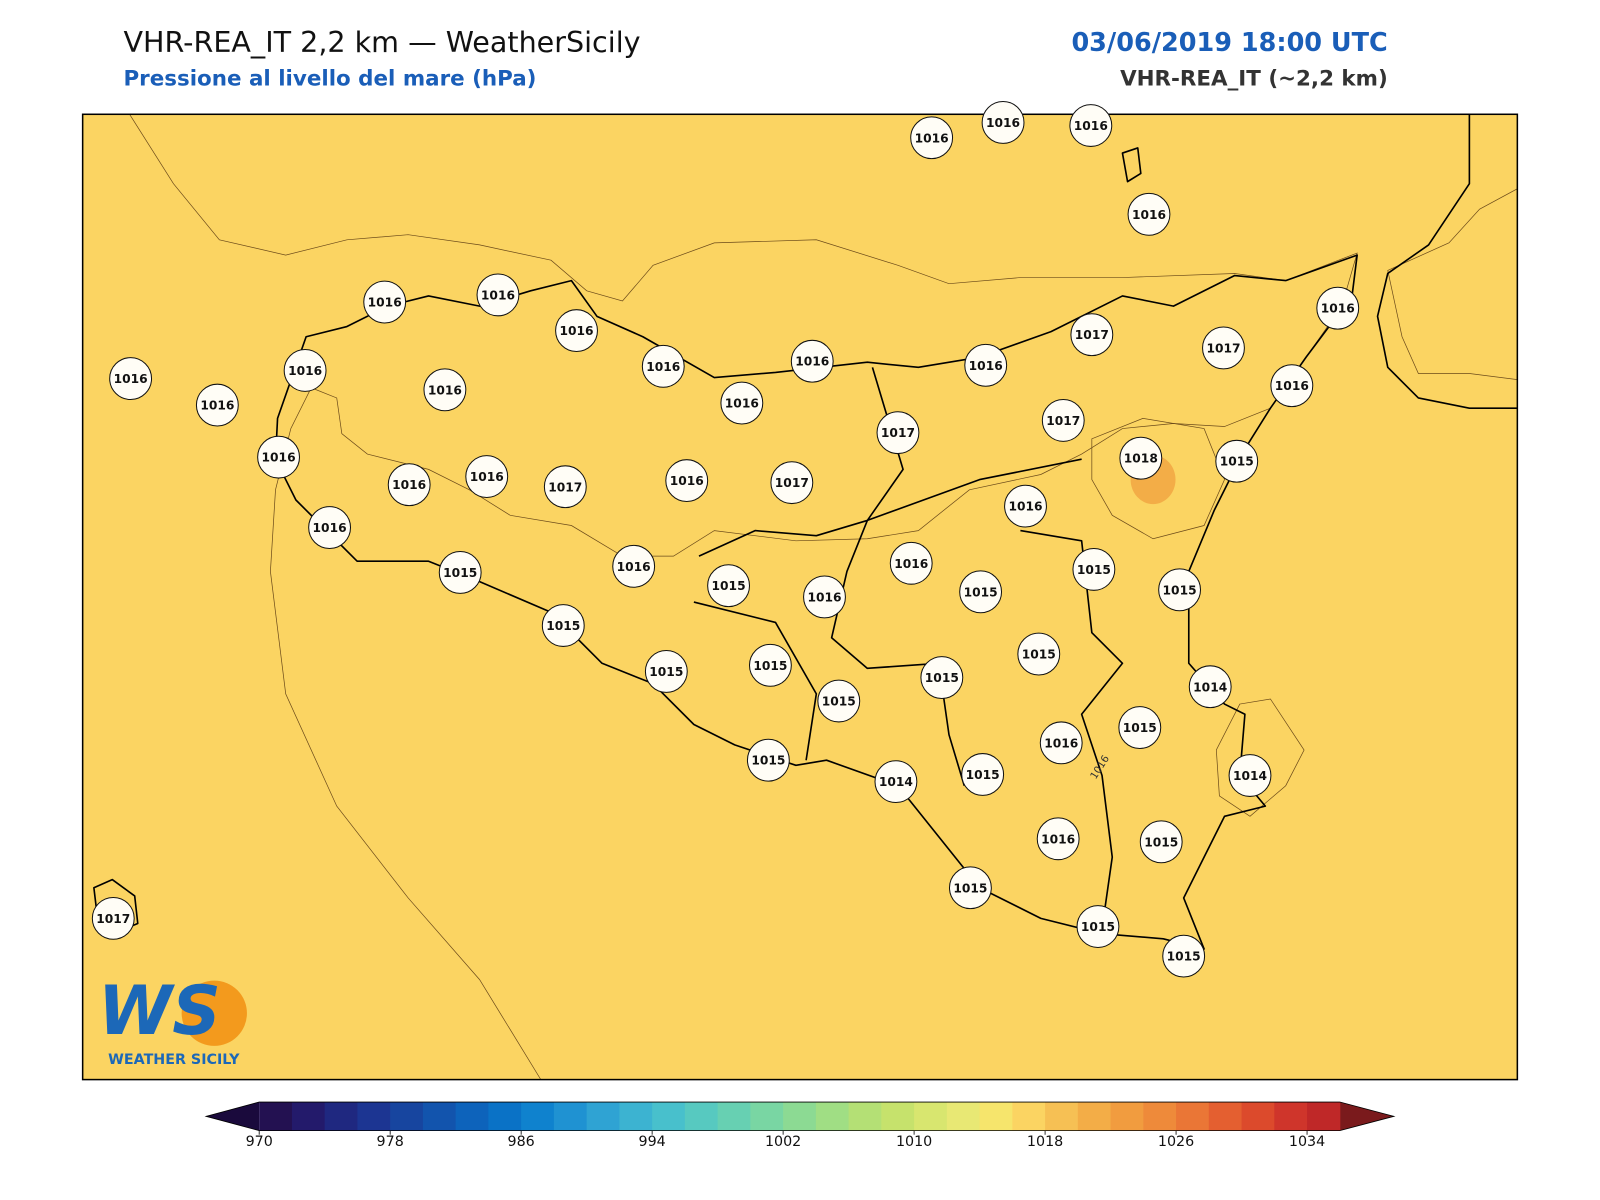 The image size is (1600, 1200). Describe the element at coordinates (908, 648) in the screenshot. I see `province-borders` at that location.